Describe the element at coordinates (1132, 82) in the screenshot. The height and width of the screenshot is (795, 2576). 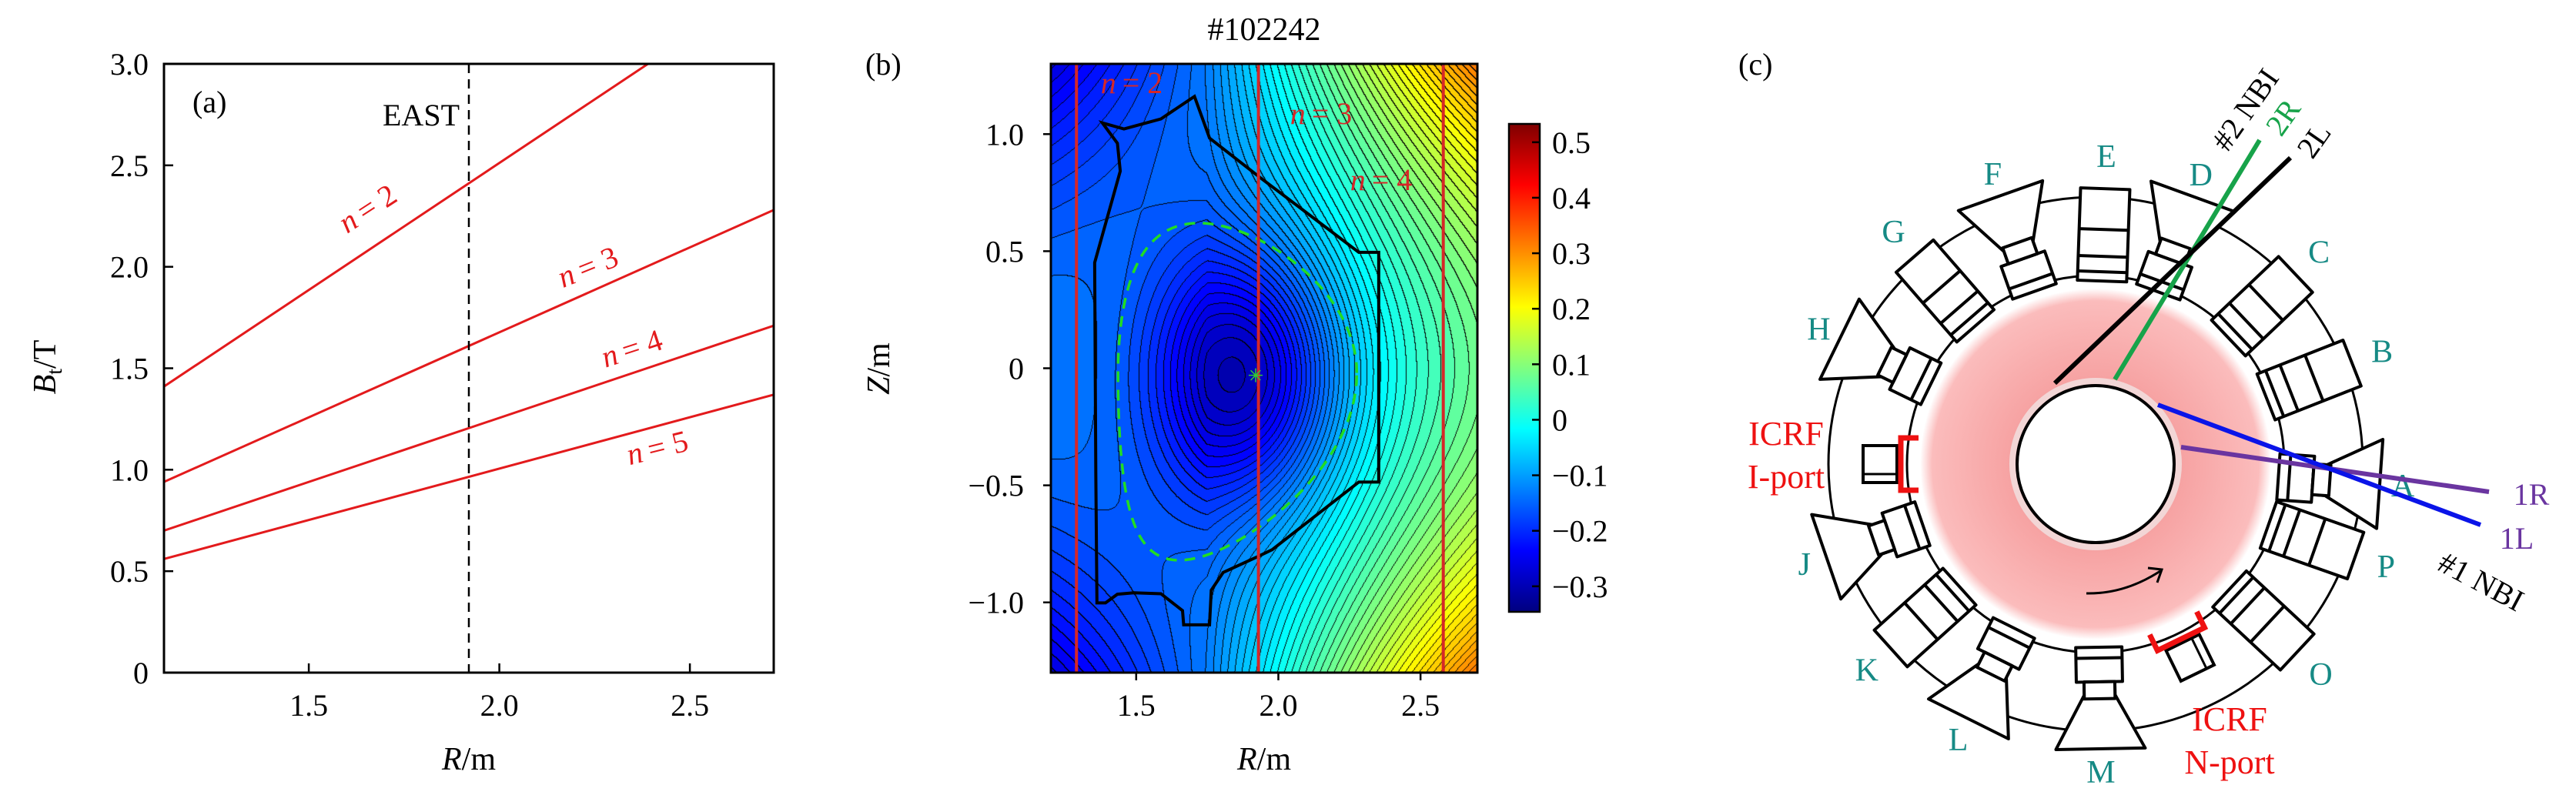
I see `resonance-label-n2: n = 2` at that location.